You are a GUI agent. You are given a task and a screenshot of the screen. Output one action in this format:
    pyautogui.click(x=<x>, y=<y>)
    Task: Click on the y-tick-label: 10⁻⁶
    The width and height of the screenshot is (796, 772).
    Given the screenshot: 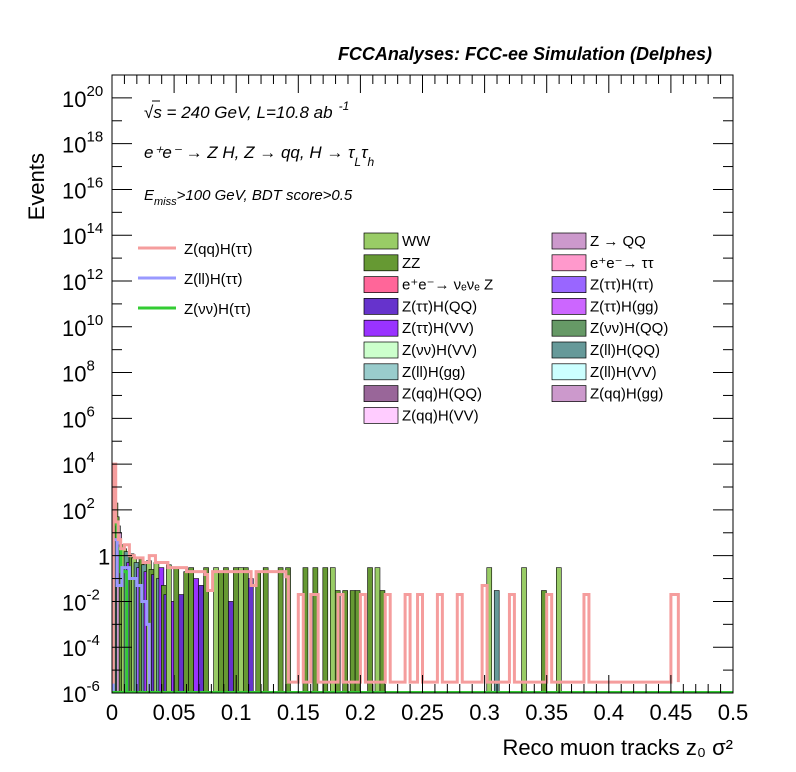 What is the action you would take?
    pyautogui.click(x=81, y=692)
    